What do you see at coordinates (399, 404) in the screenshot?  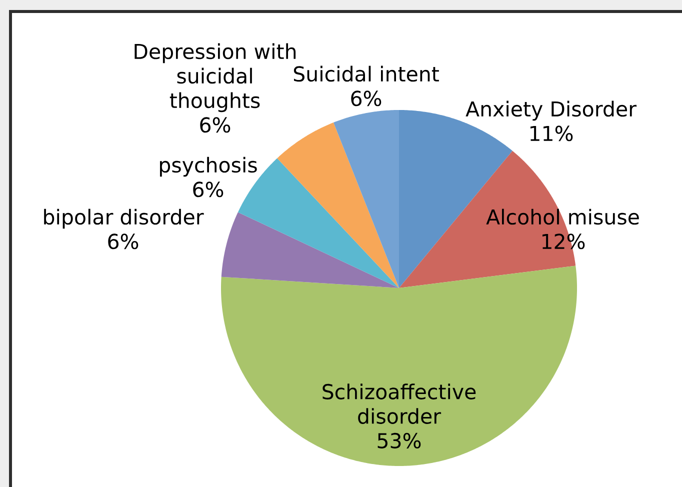 I see `slice-label: Schizoaffective disorder` at bounding box center [399, 404].